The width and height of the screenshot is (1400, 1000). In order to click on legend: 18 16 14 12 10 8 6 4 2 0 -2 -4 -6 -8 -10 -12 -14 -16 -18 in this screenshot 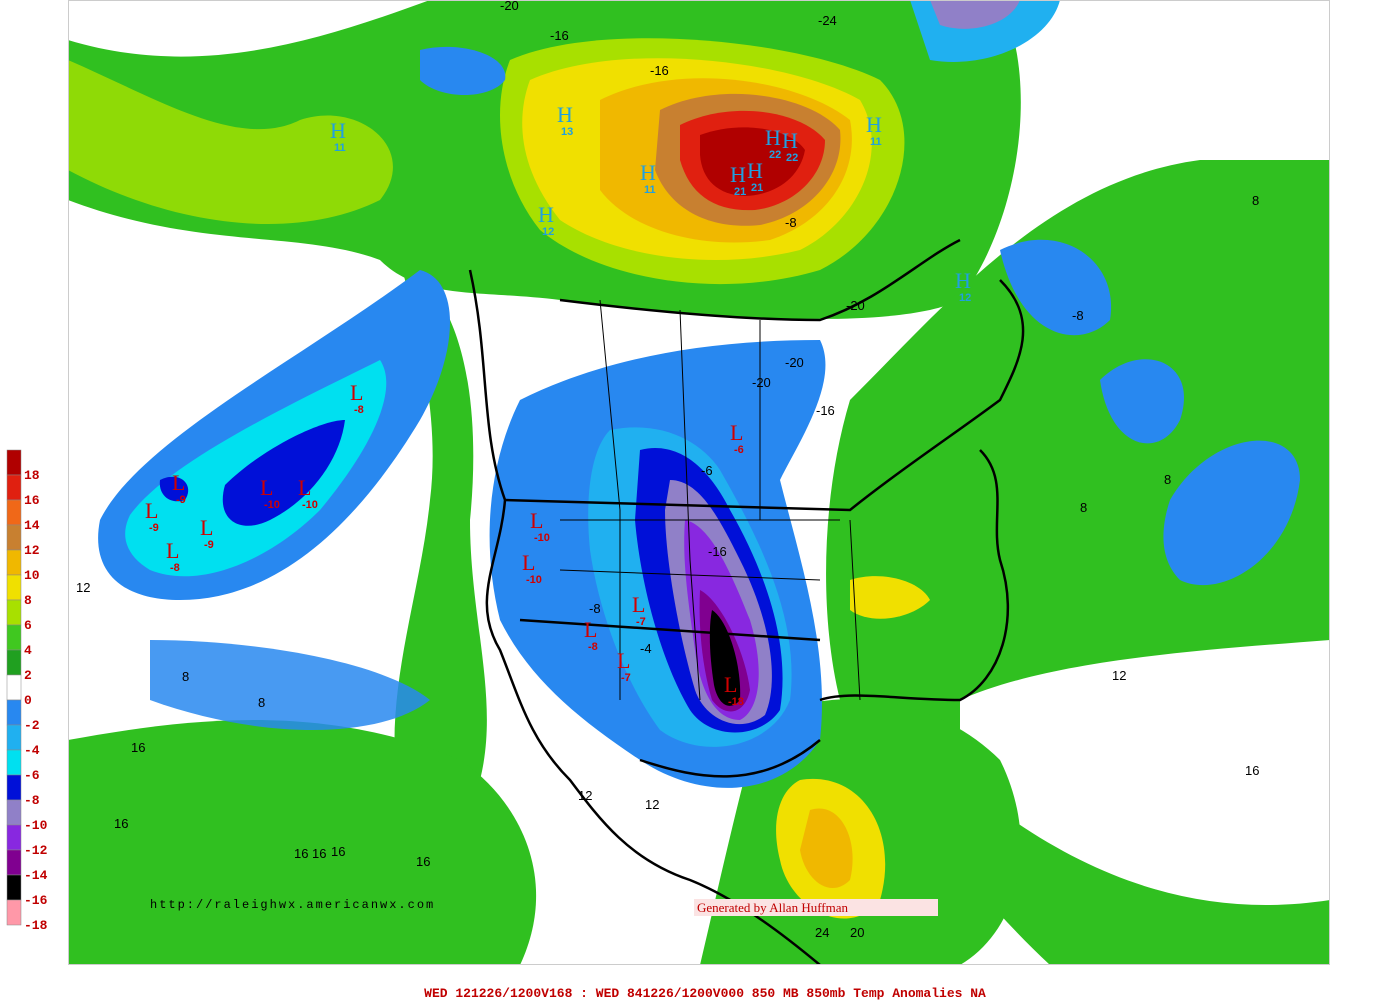, I will do `click(27, 691)`.